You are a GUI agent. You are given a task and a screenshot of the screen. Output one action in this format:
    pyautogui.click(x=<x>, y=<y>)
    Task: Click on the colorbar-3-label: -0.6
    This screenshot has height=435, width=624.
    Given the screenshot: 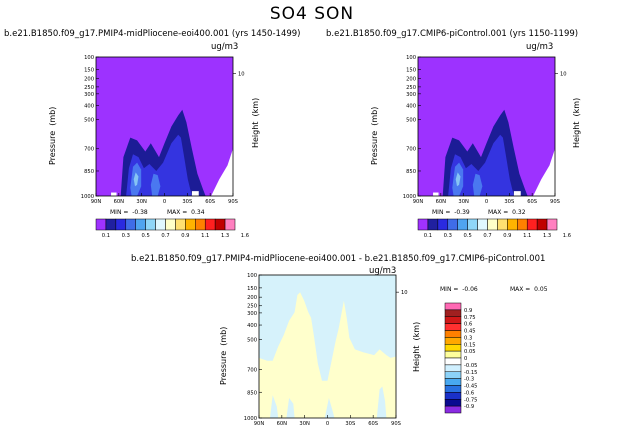 What is the action you would take?
    pyautogui.click(x=469, y=393)
    